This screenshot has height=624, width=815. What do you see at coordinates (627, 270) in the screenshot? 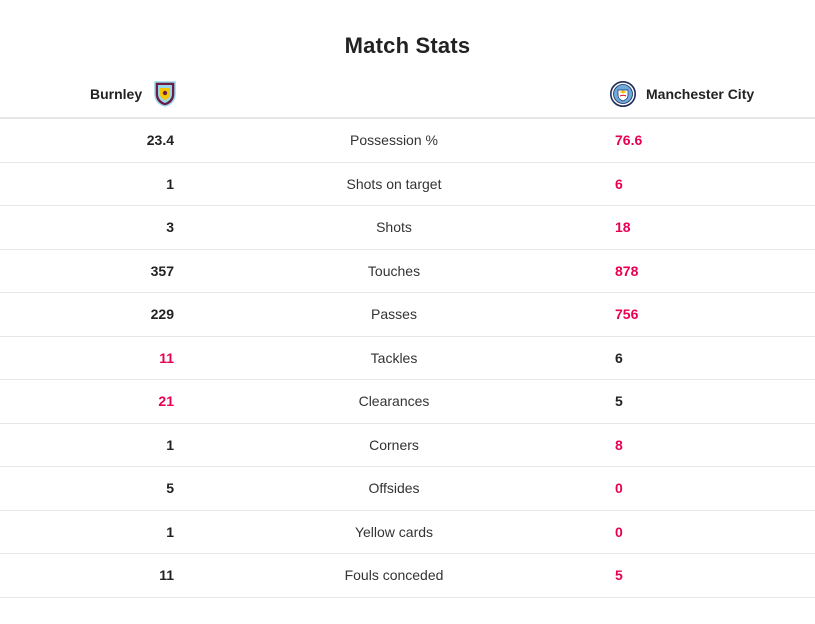
I see `away-stat-value: 878` at bounding box center [627, 270].